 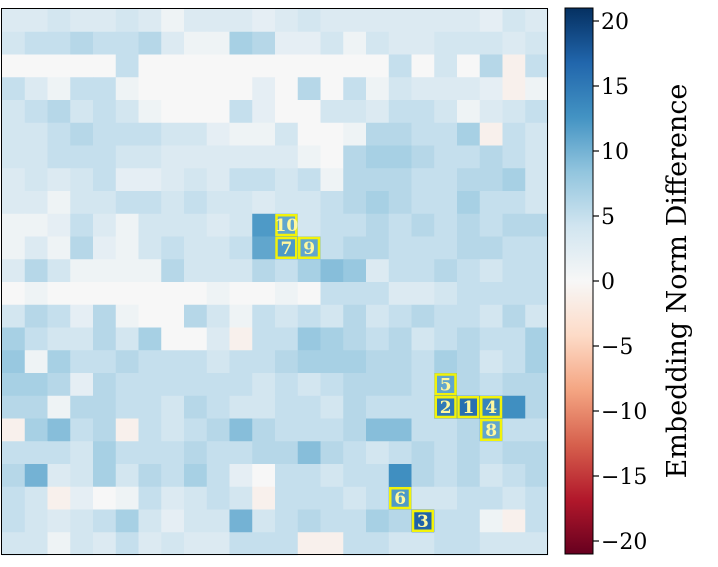 I want to click on highlight-label: 1, so click(x=468, y=408).